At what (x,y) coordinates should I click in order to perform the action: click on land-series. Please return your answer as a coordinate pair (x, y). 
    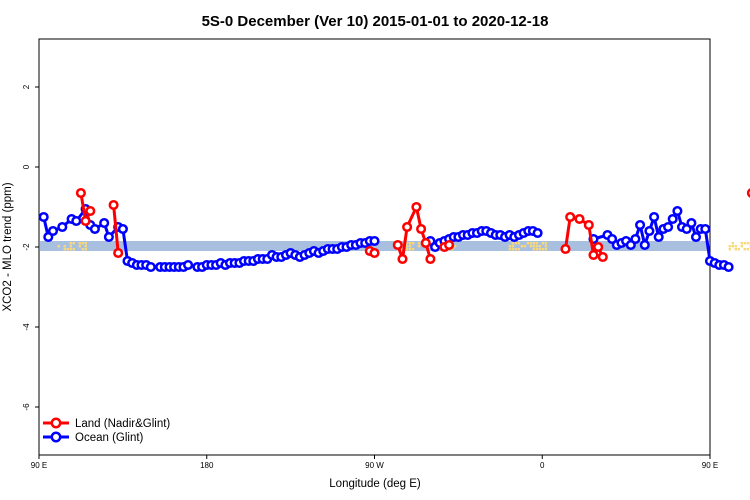
    Looking at the image, I should click on (412, 226).